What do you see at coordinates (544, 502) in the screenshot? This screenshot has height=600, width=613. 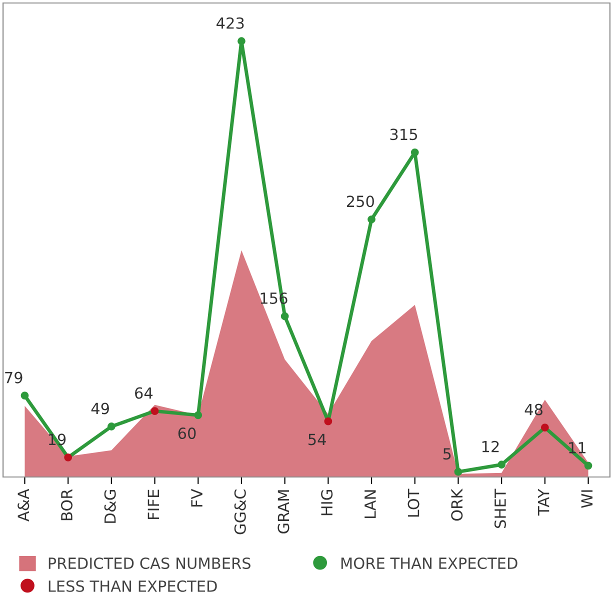 I see `x-tick-label: TAY` at bounding box center [544, 502].